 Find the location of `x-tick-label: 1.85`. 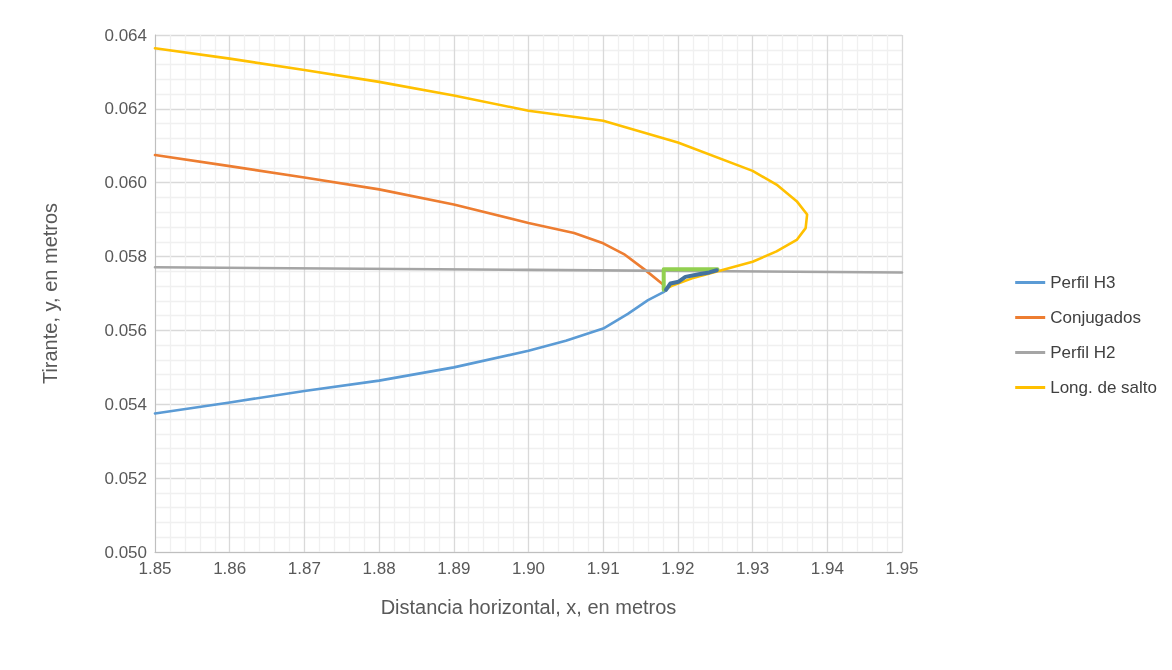

x-tick-label: 1.85 is located at coordinates (155, 568).